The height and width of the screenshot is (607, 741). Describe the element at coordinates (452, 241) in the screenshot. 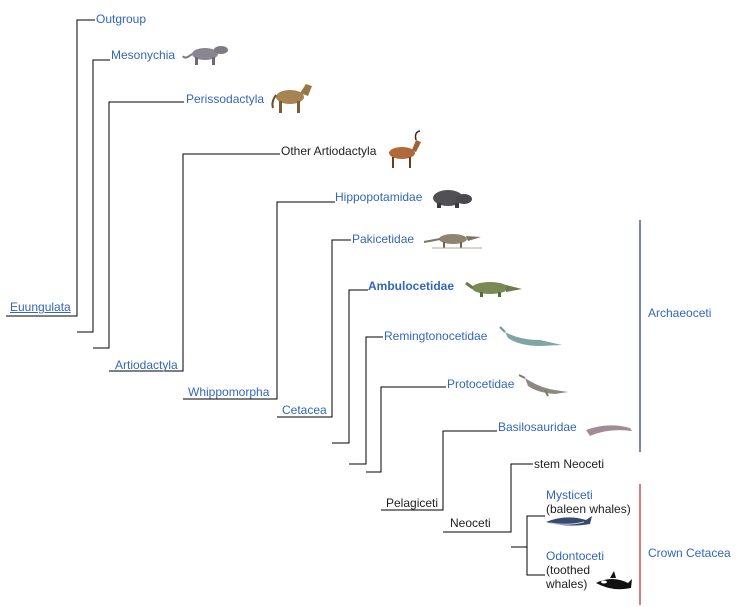

I see `pakicetus-icon` at that location.